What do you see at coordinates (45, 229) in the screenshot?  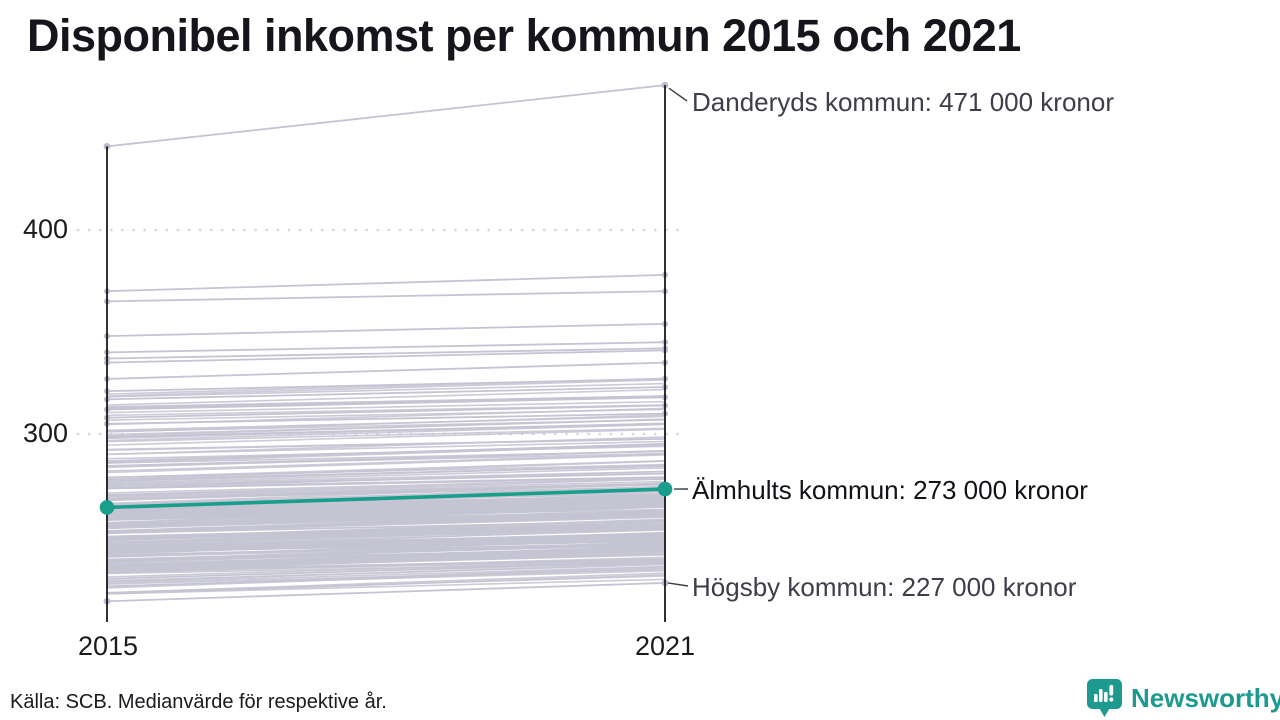 I see `y-axis-tick-400: 400` at bounding box center [45, 229].